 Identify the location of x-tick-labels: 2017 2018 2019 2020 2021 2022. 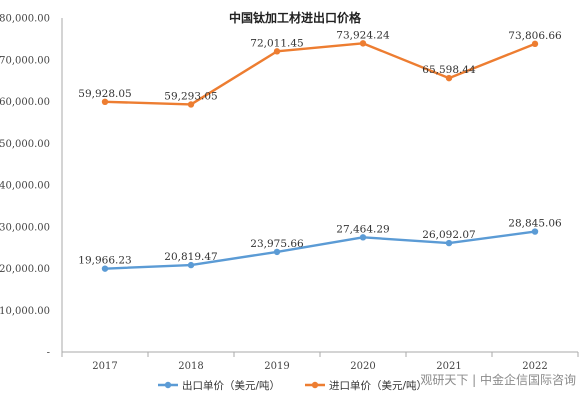
(320, 362).